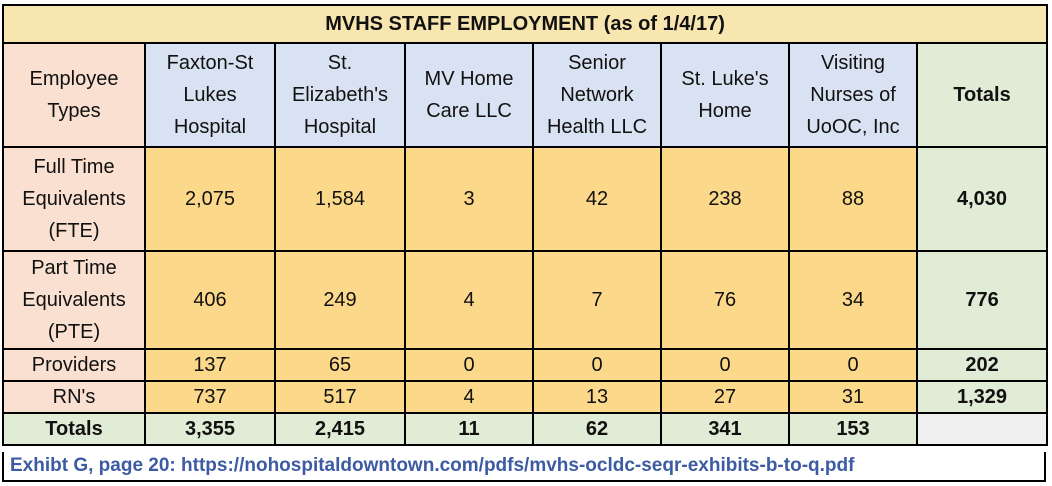 The width and height of the screenshot is (1052, 486). What do you see at coordinates (210, 365) in the screenshot?
I see `table-cell: 137` at bounding box center [210, 365].